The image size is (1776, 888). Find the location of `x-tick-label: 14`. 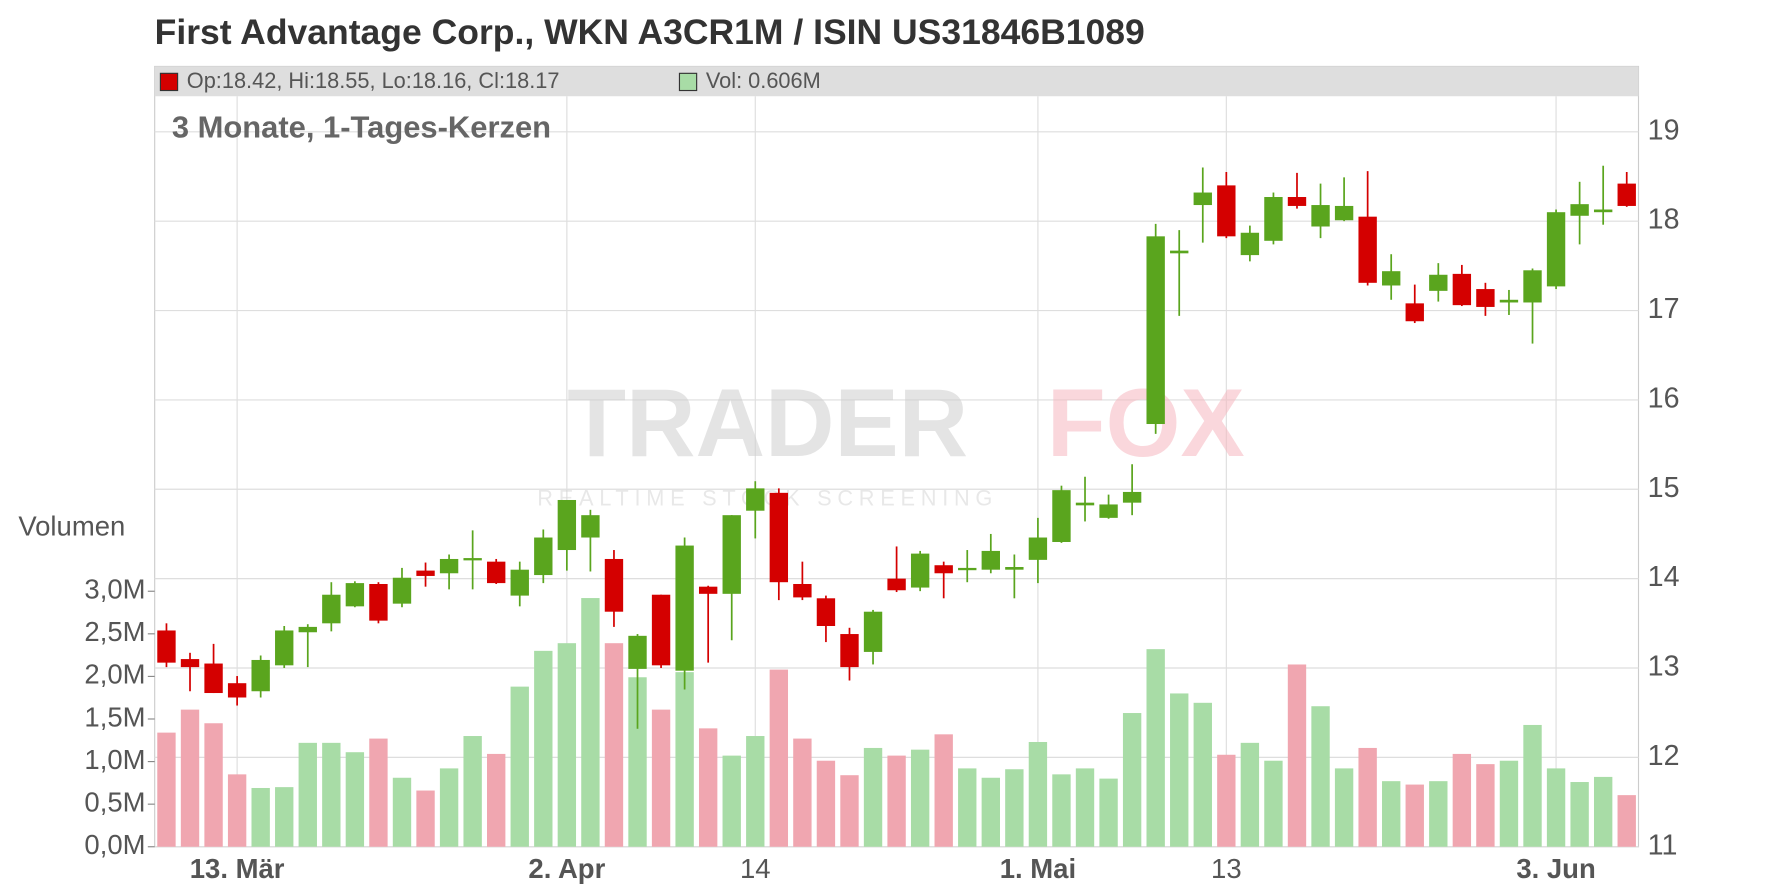

x-tick-label: 14 is located at coordinates (755, 868).